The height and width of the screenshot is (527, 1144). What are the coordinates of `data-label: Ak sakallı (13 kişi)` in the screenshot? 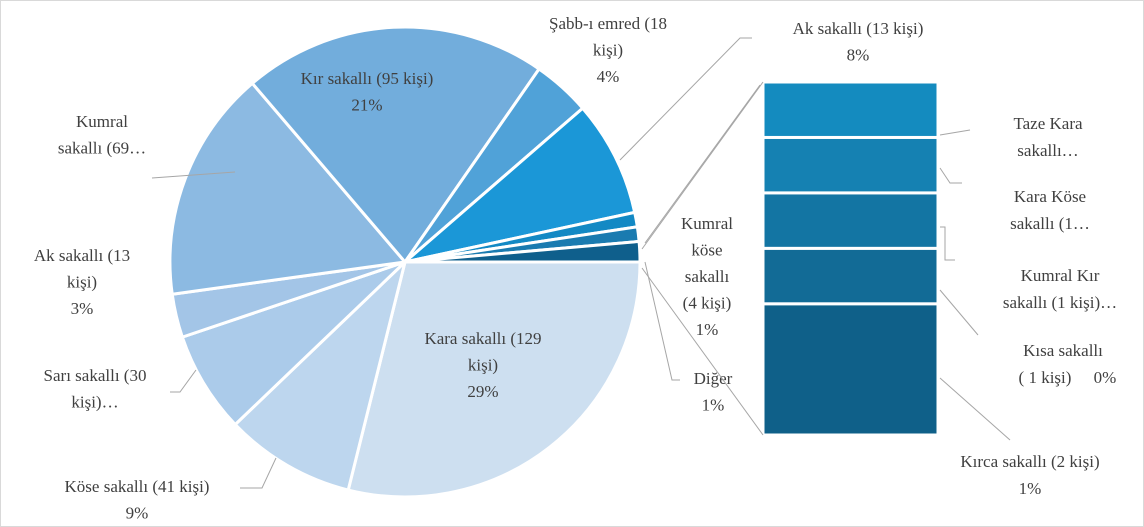 It's located at (858, 28).